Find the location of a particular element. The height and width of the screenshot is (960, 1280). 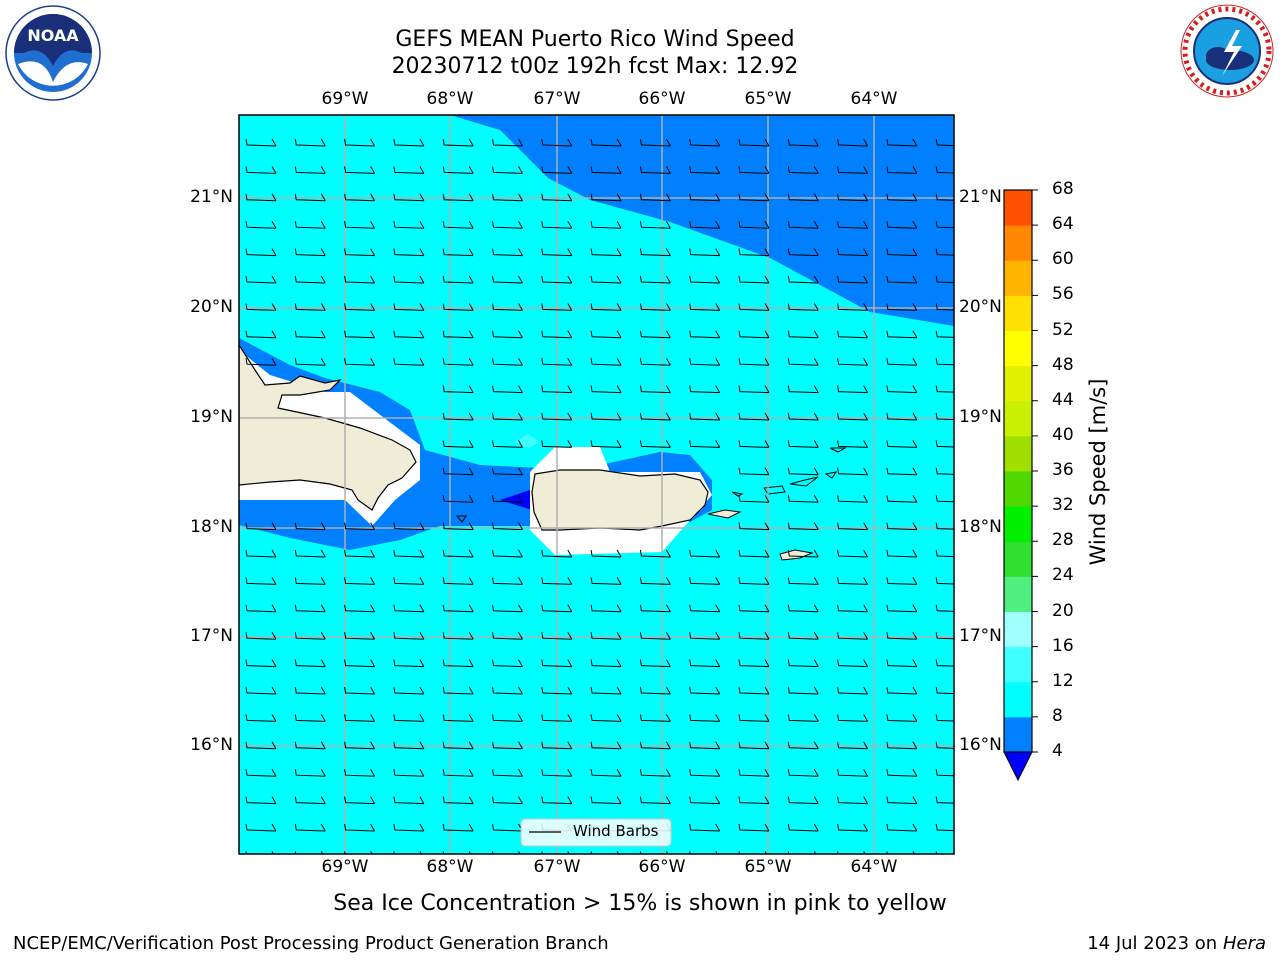

lon-label-bottom: 67°W is located at coordinates (557, 867).